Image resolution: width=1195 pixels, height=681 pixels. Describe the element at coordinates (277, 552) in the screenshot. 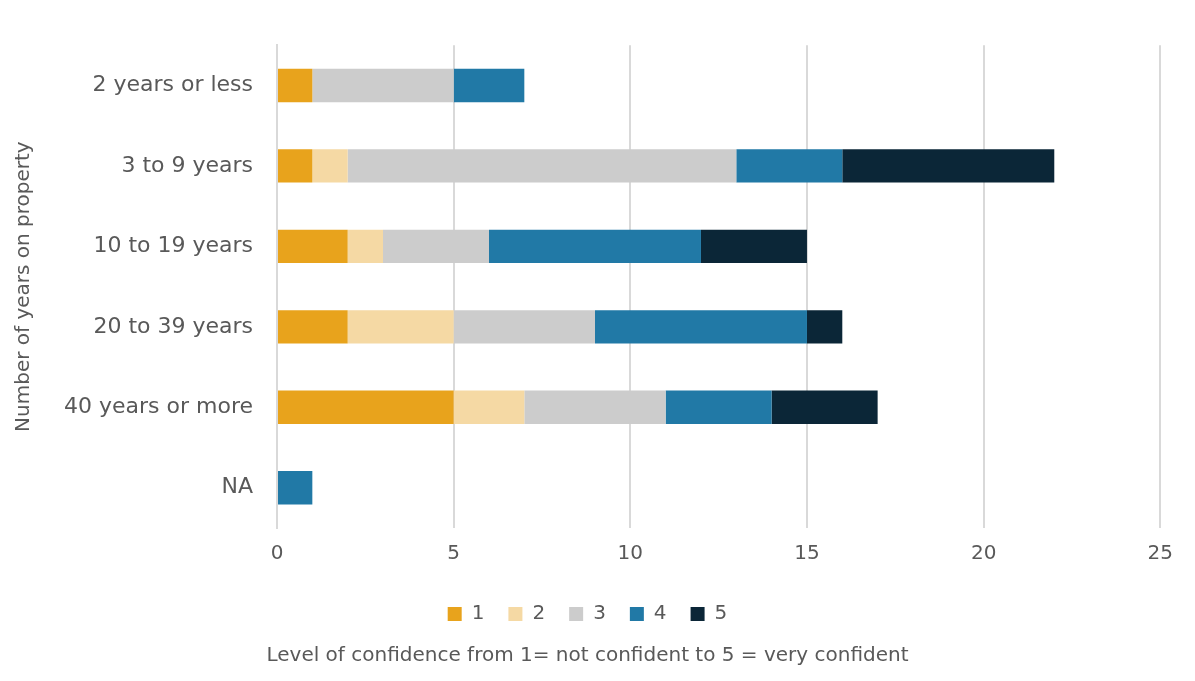

I see `x-tick-label: 0` at that location.